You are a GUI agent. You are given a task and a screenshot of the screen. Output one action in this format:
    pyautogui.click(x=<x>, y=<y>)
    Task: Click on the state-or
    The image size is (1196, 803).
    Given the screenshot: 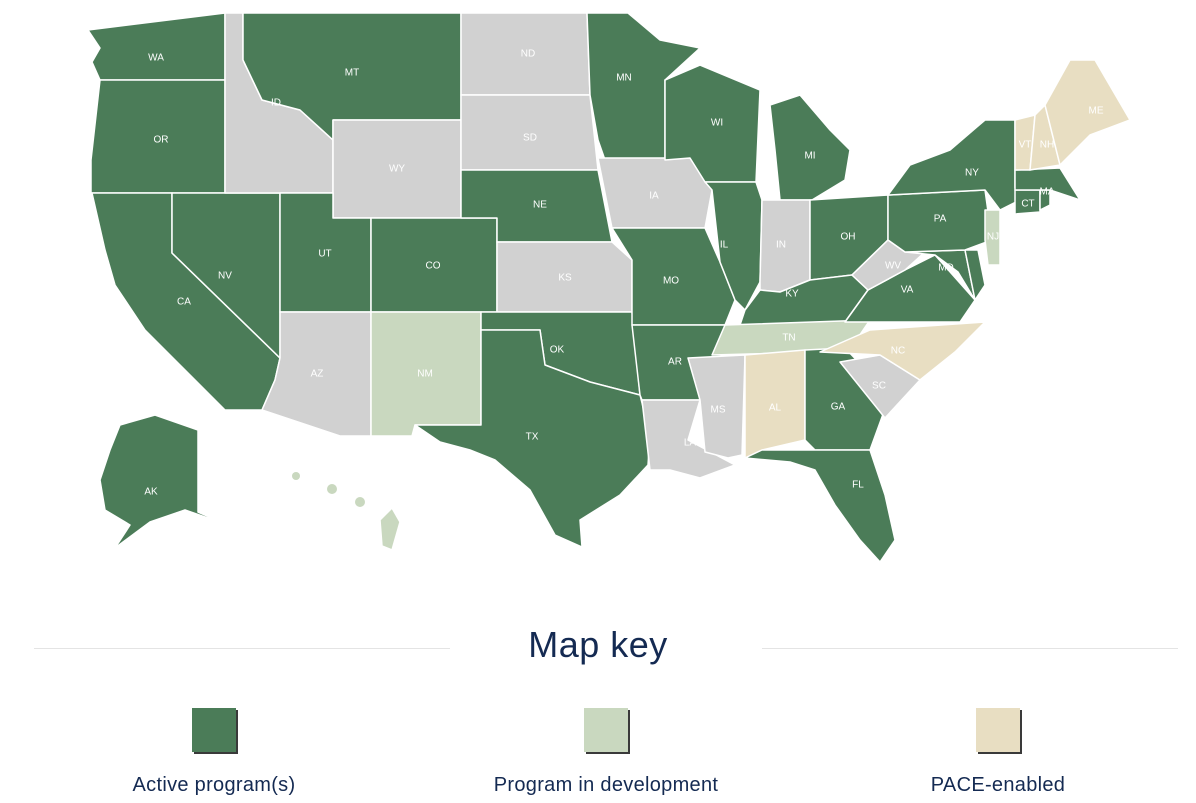 What is the action you would take?
    pyautogui.click(x=158, y=136)
    